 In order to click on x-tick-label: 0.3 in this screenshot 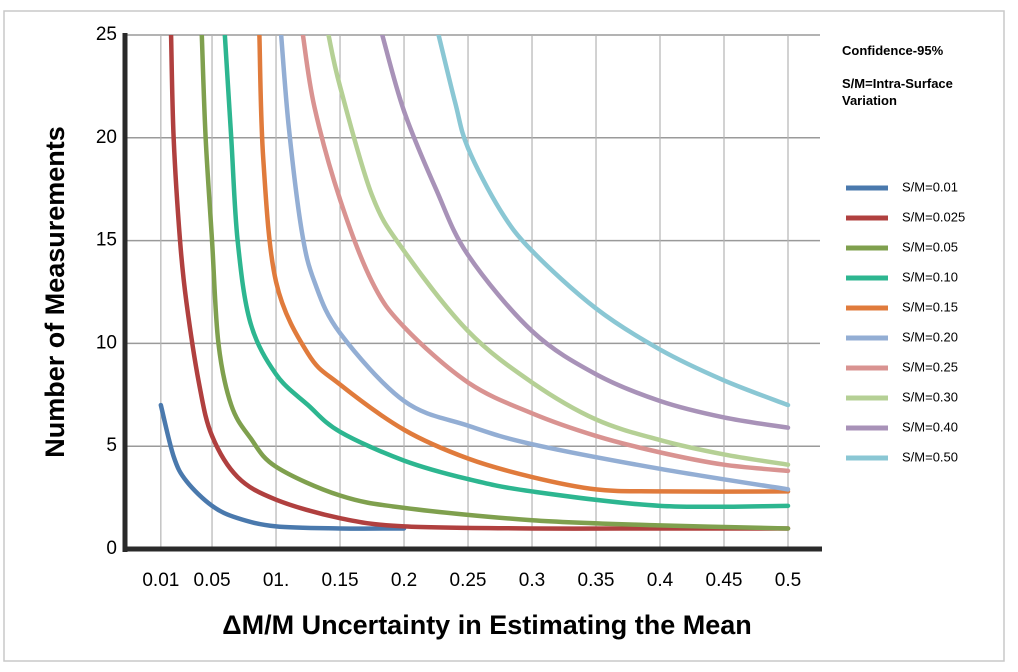, I will do `click(532, 580)`.